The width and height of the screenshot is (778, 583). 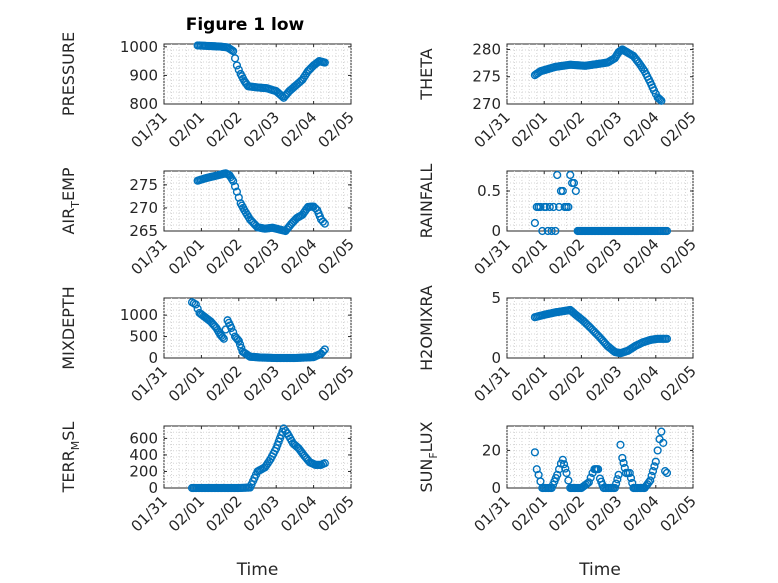 What do you see at coordinates (491, 450) in the screenshot?
I see `y-tick-label: 20` at bounding box center [491, 450].